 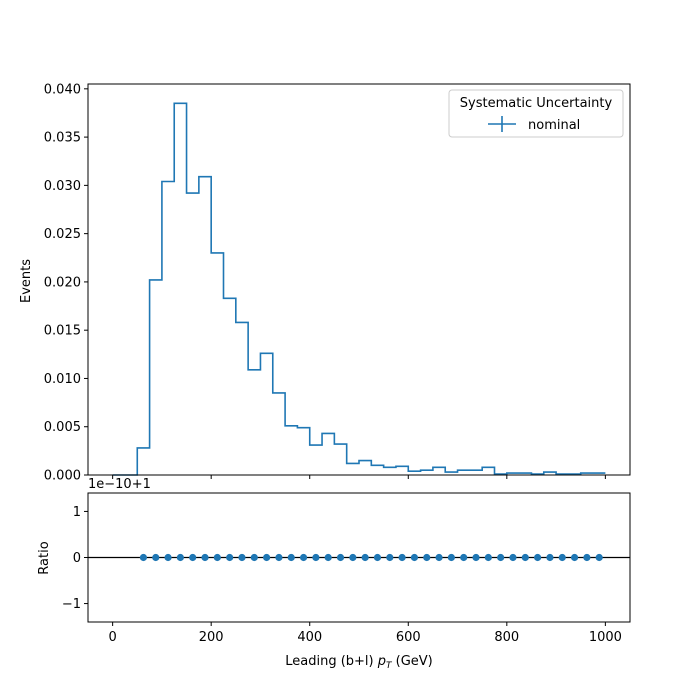 What do you see at coordinates (536, 103) in the screenshot?
I see `legend-title: Systematic Uncertainty` at bounding box center [536, 103].